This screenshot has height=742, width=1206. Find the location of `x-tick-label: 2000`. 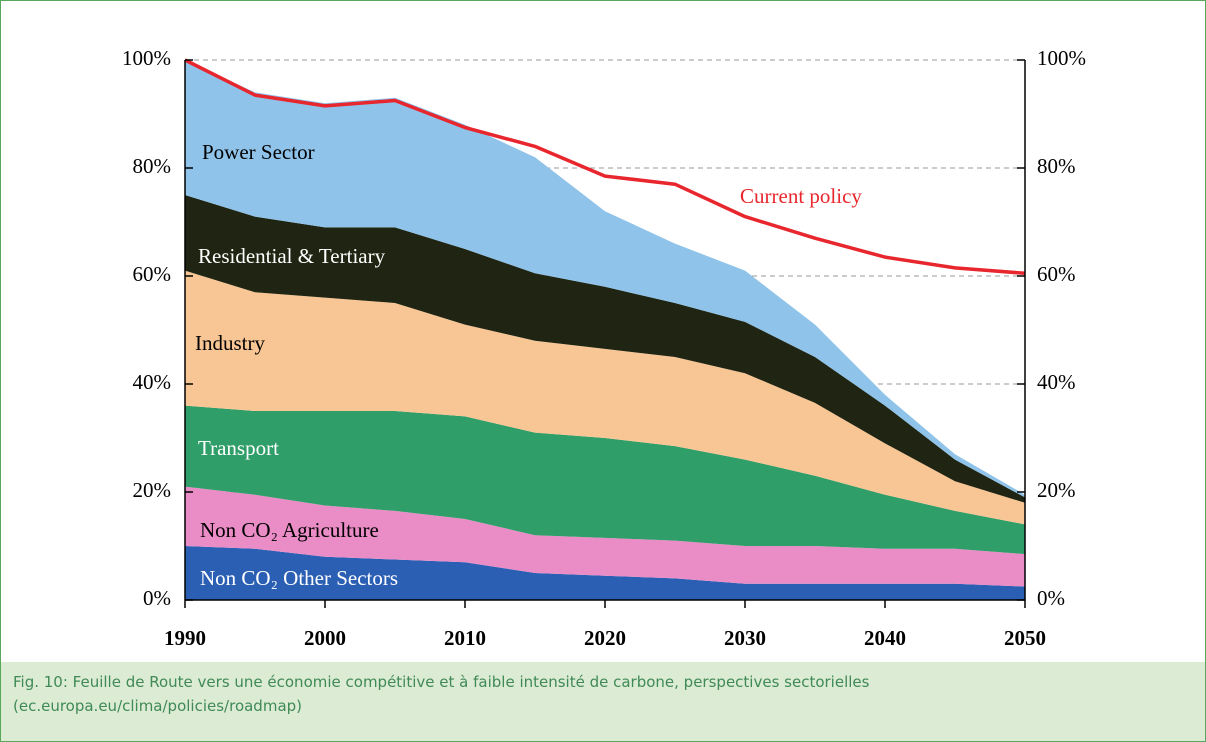

x-tick-label: 2000 is located at coordinates (325, 638).